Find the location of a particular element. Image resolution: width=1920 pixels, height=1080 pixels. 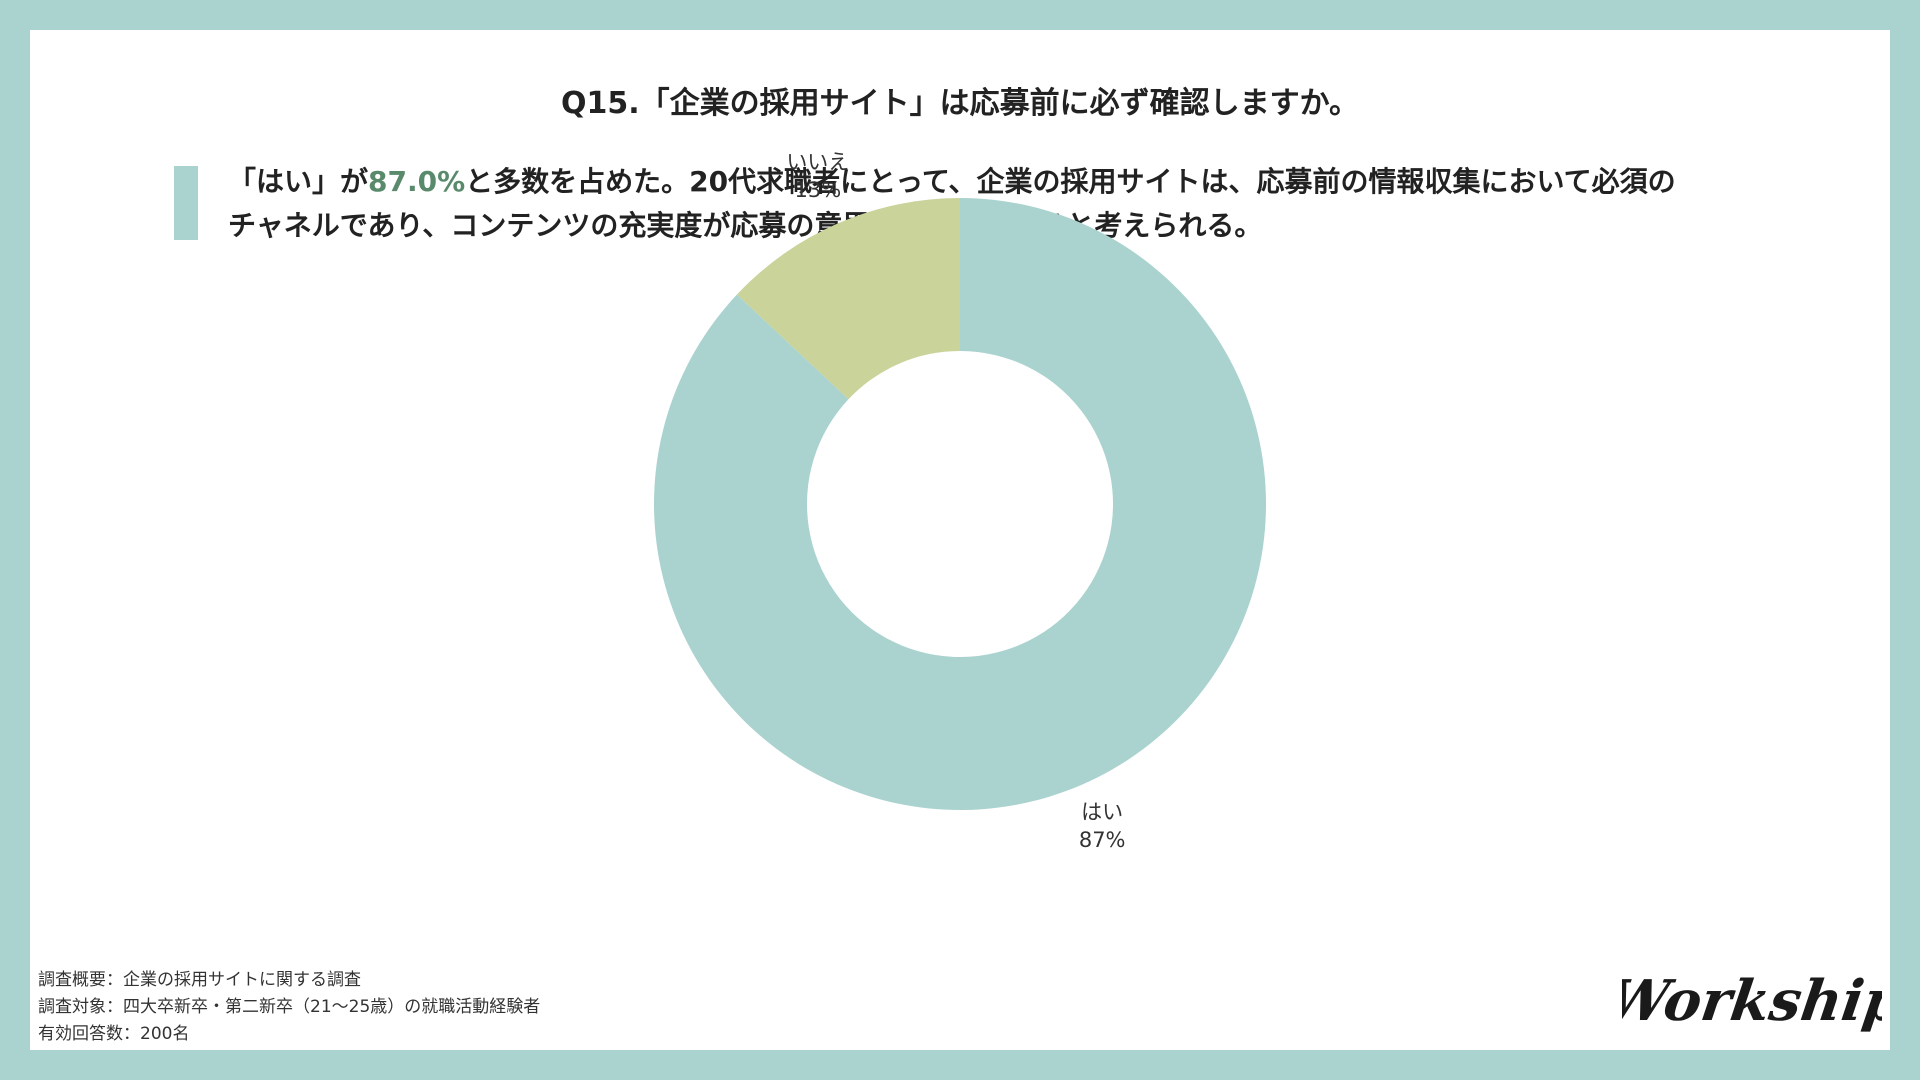

slice-label-0: はい 87% is located at coordinates (1102, 826).